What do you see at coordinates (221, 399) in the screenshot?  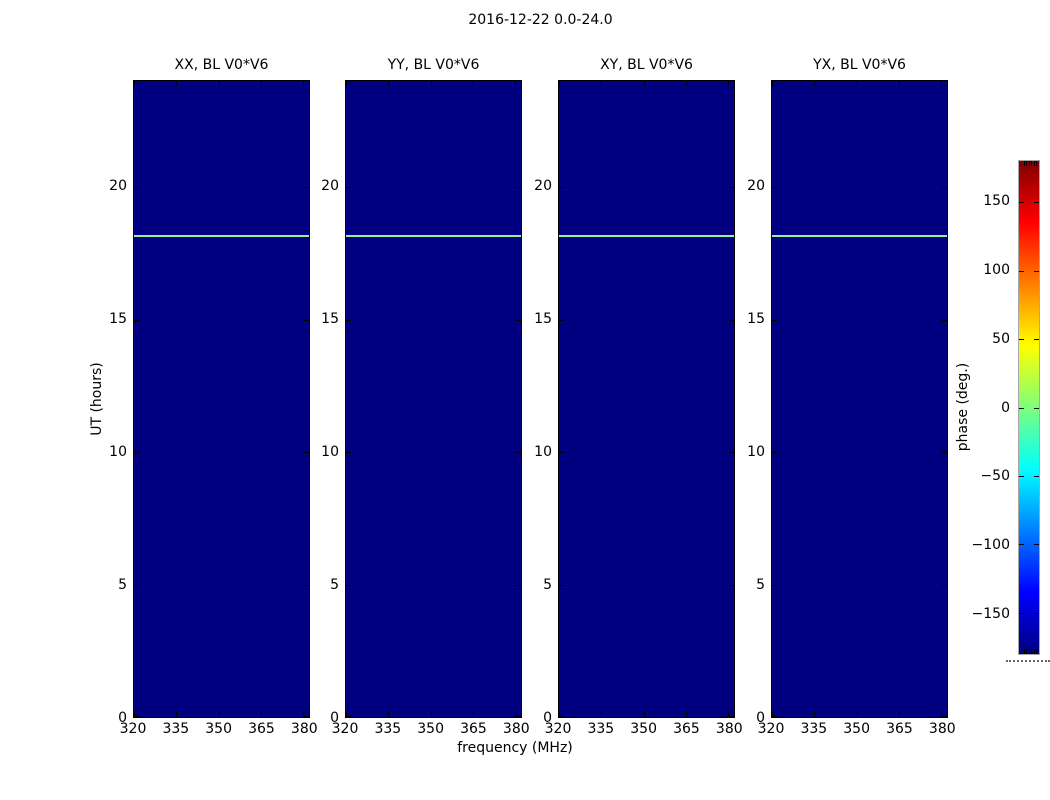 I see `plot-area-xx` at bounding box center [221, 399].